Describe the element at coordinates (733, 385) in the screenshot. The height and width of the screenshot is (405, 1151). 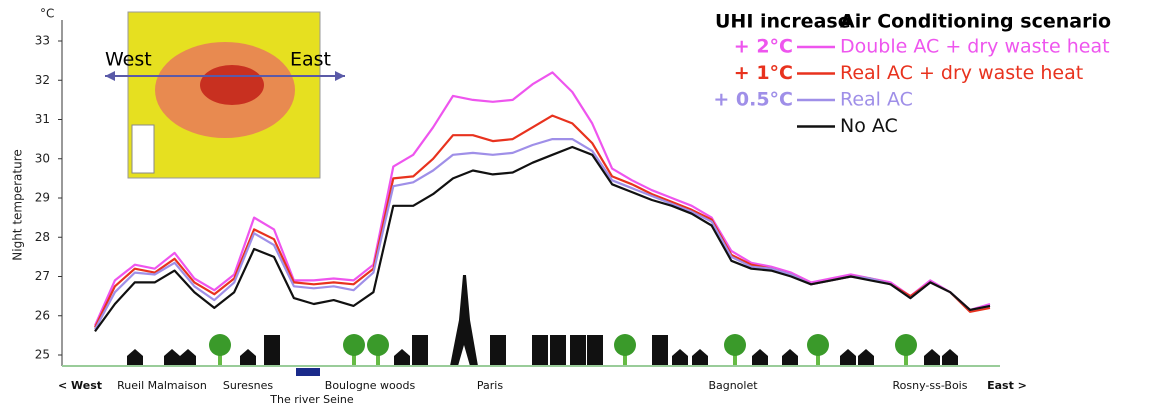
I see `place-label: Bagnolet` at that location.